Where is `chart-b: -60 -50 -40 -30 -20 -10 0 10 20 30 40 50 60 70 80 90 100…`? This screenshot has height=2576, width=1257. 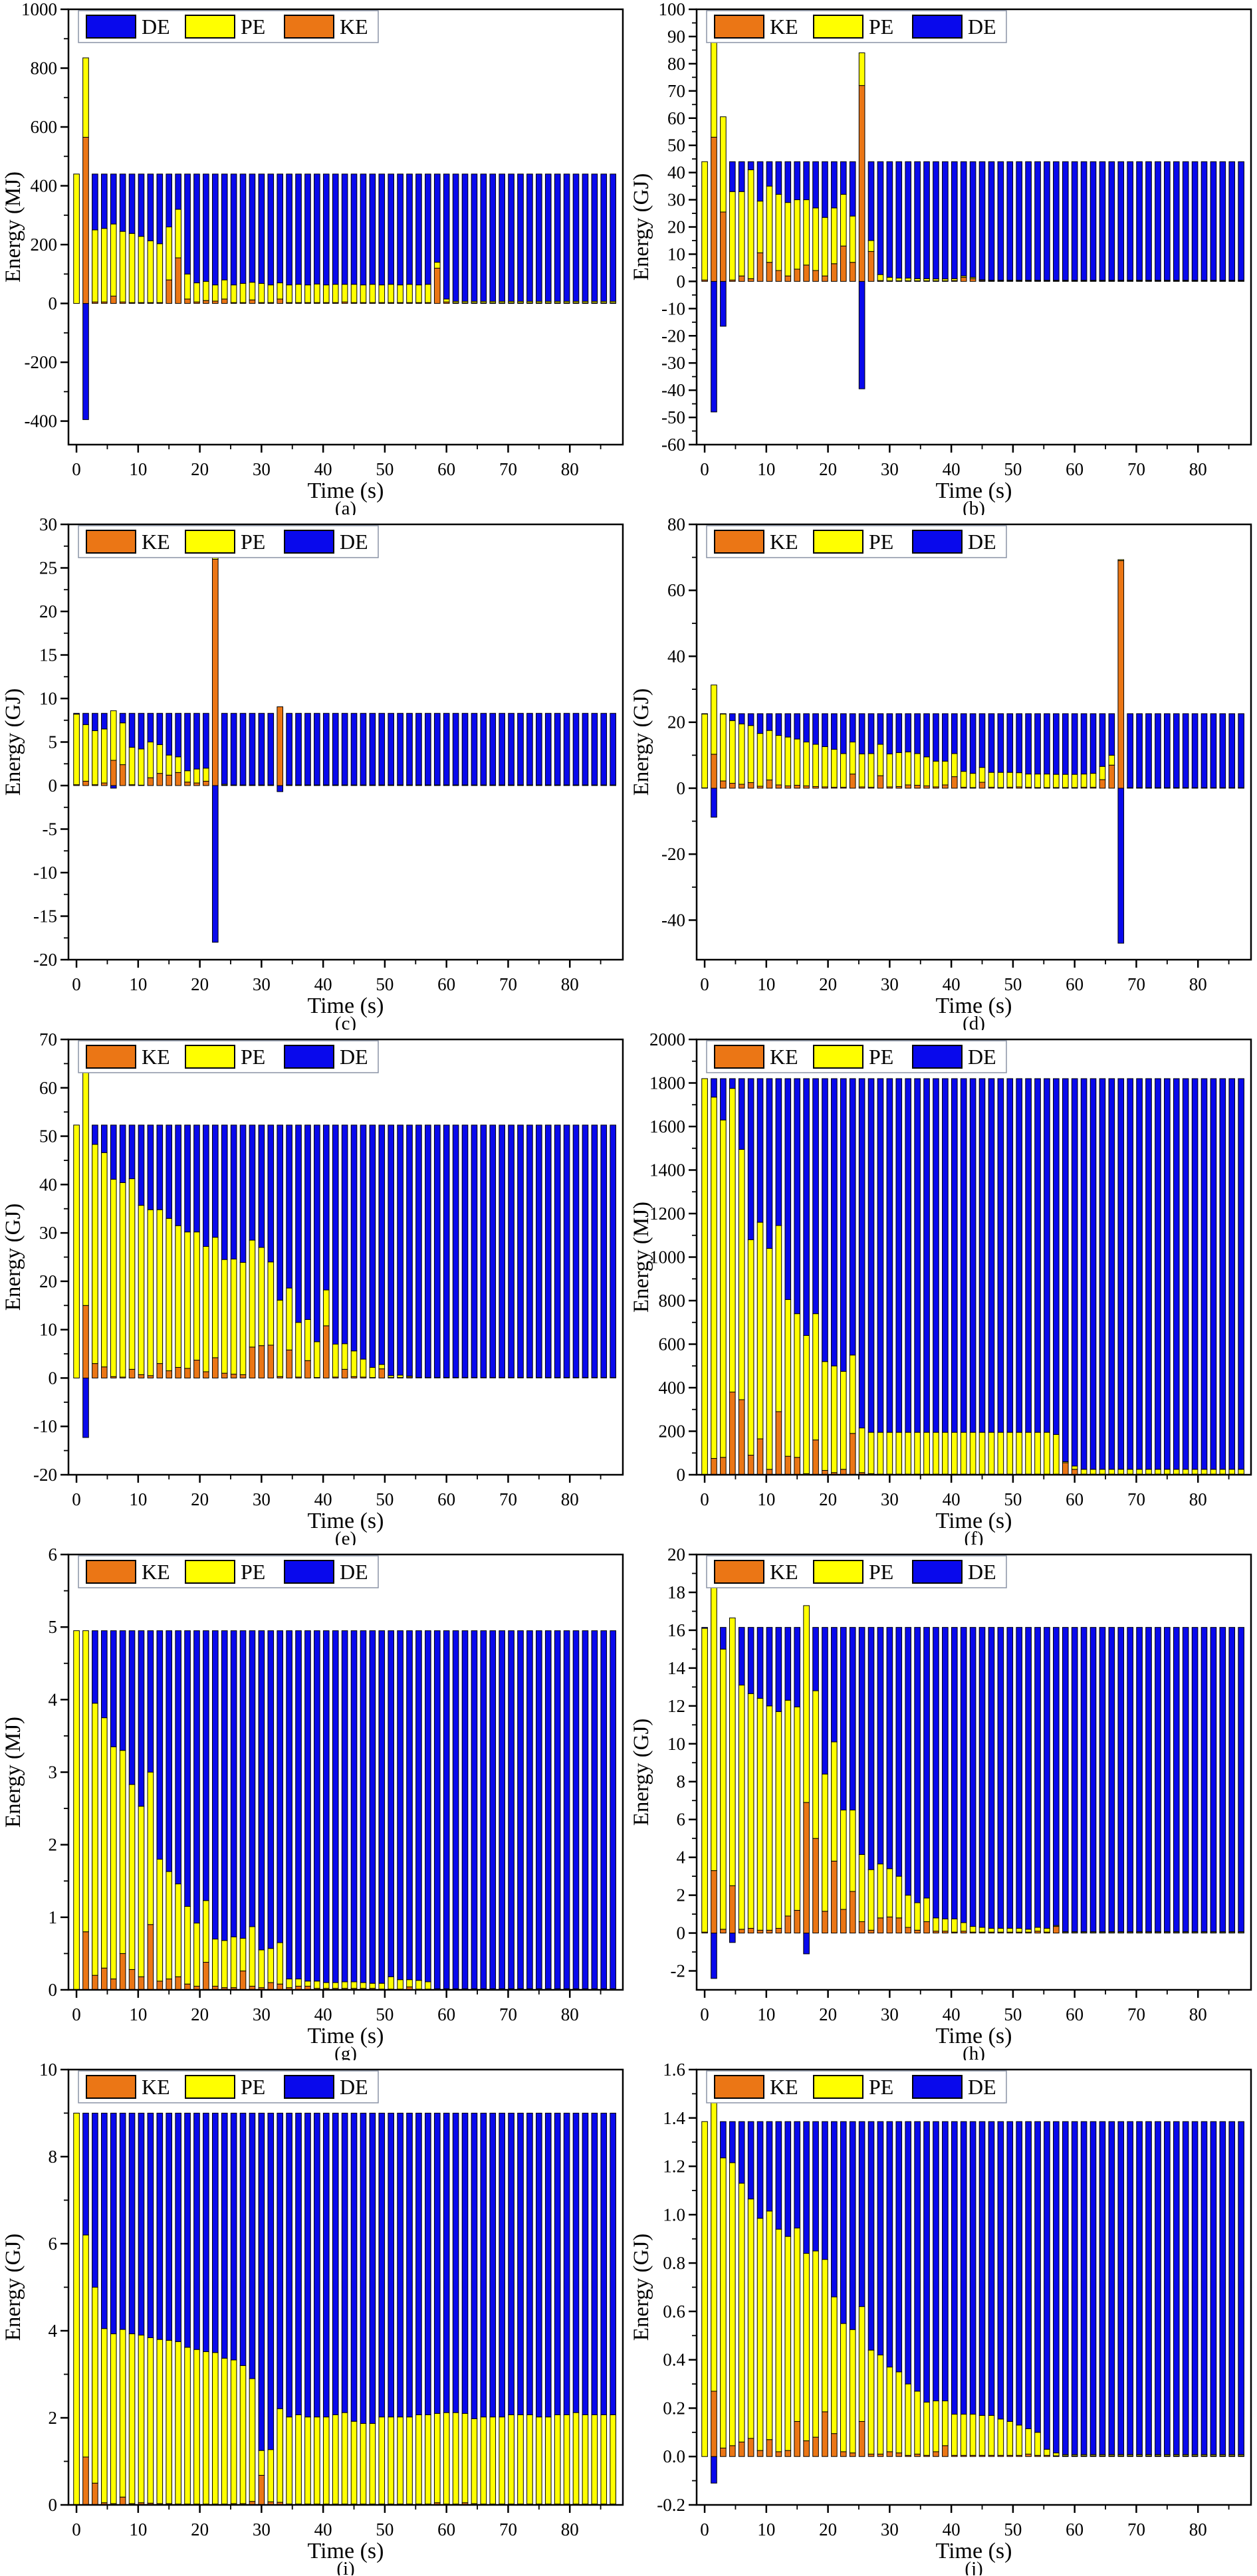
chart-b: -60 -50 -40 -30 -20 -10 0 10 20 30 40 50 60 70 80 90 100… is located at coordinates (942, 257).